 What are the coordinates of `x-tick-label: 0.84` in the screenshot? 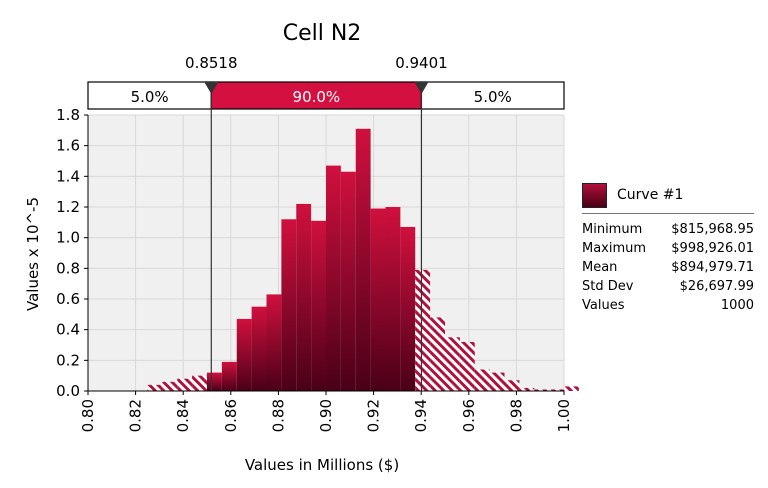 It's located at (183, 415).